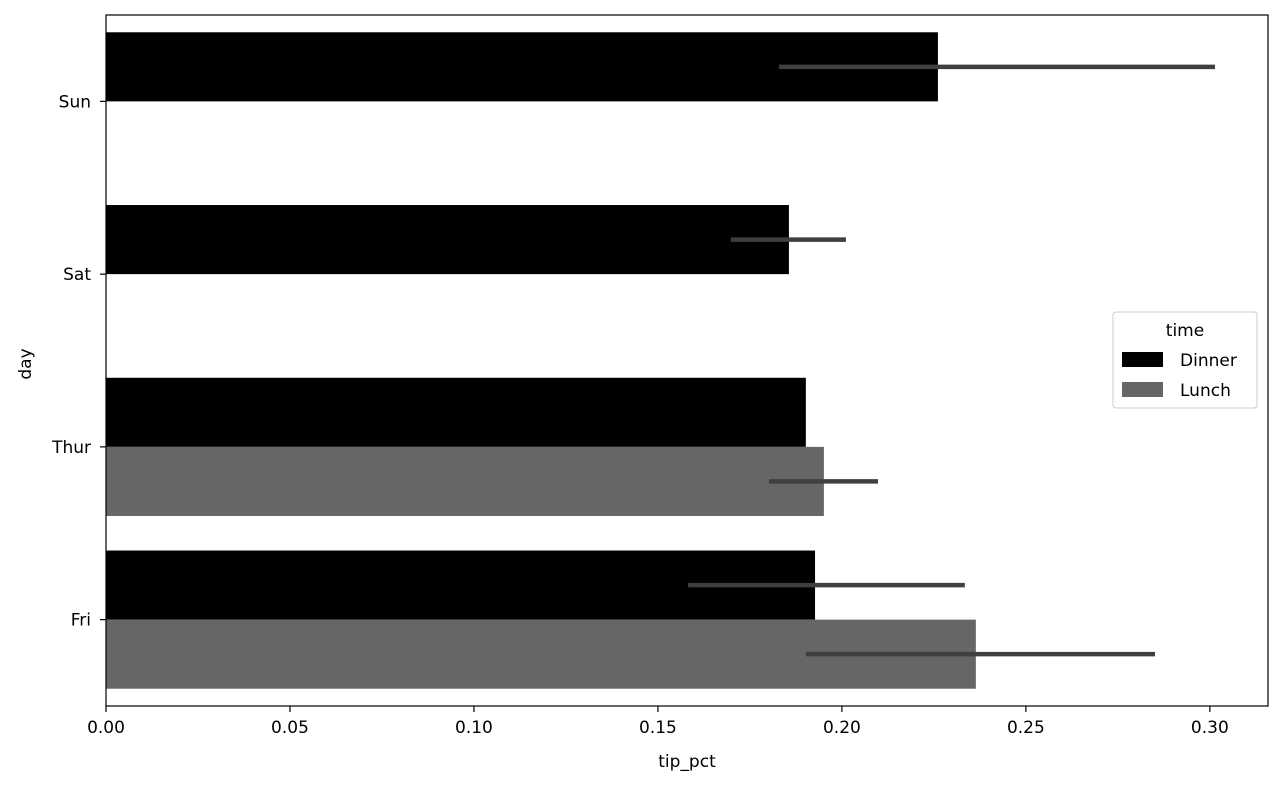  I want to click on y-tick-label: Thur, so click(71, 448).